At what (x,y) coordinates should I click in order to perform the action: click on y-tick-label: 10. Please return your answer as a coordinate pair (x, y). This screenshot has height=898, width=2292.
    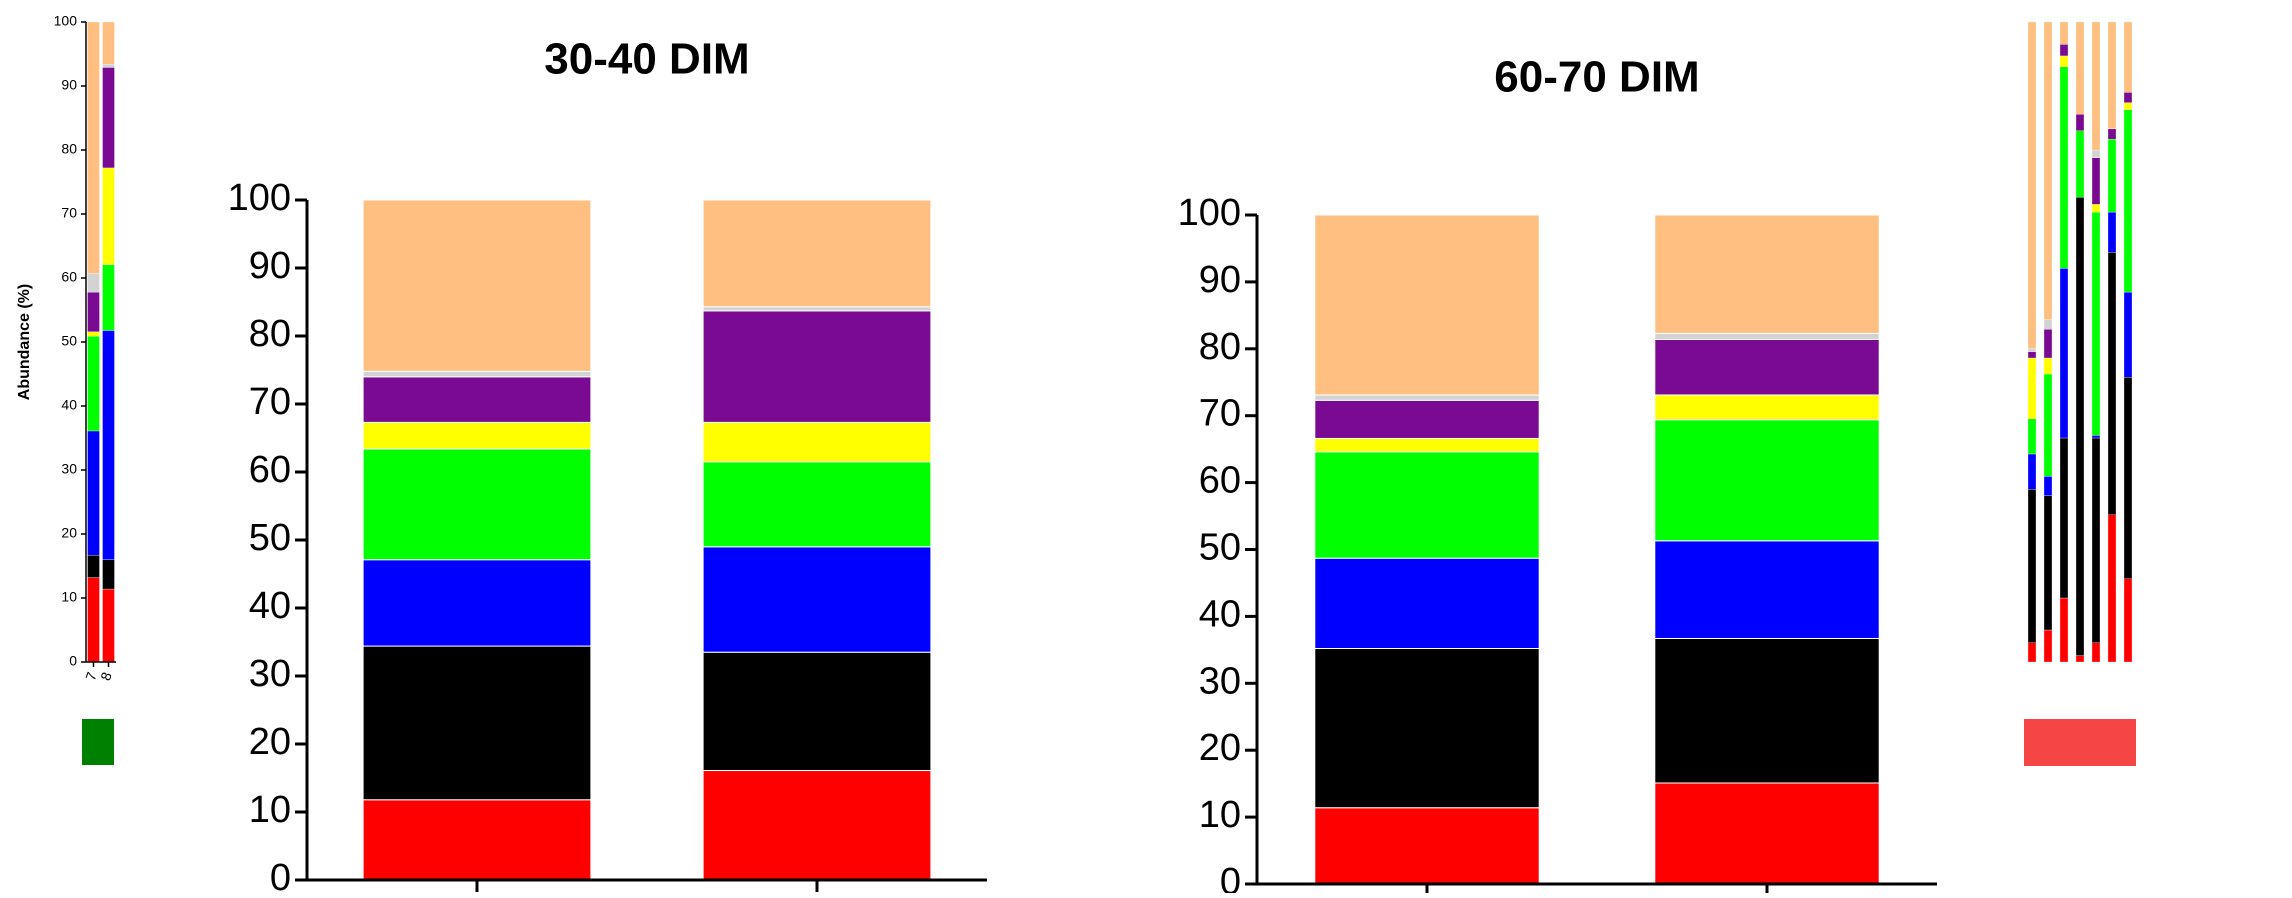
    Looking at the image, I should click on (69, 597).